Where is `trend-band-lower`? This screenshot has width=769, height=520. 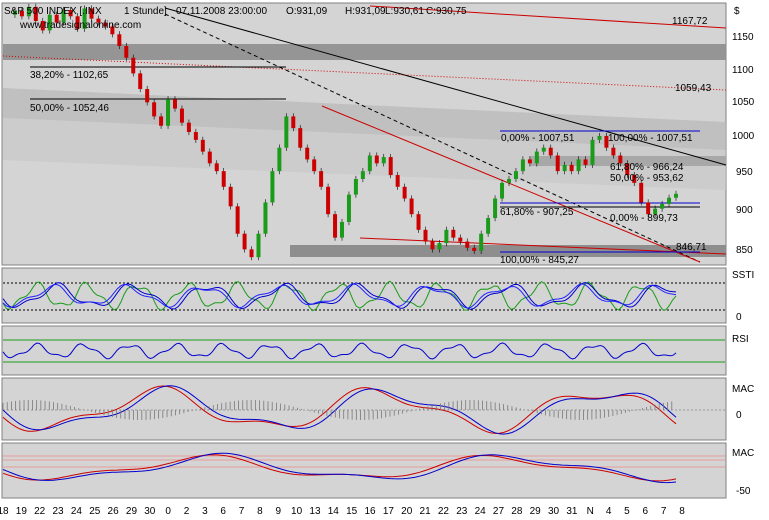 trend-band-lower is located at coordinates (364, 154).